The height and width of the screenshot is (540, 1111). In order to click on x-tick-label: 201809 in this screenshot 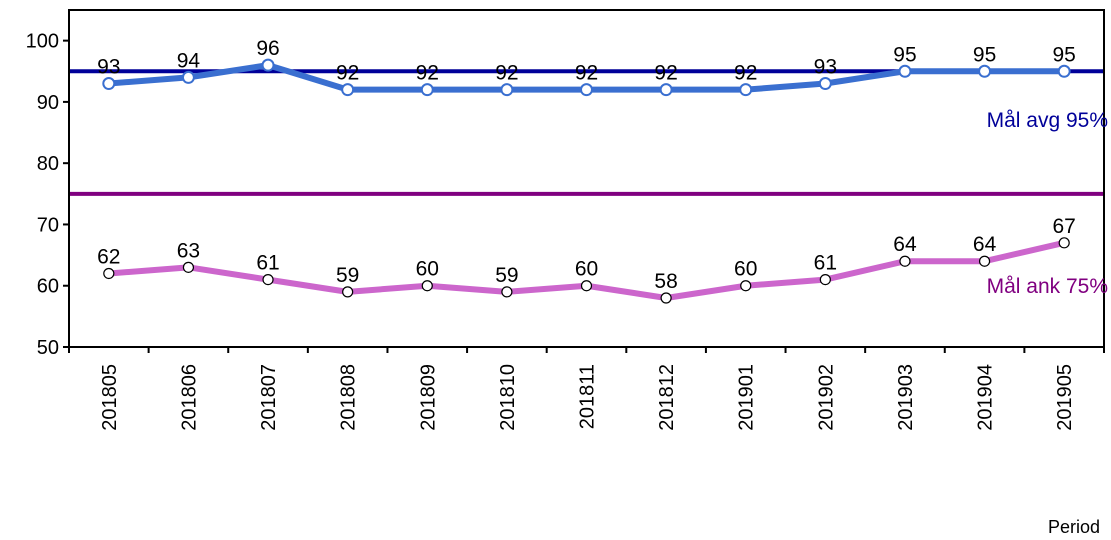, I will do `click(428, 397)`.